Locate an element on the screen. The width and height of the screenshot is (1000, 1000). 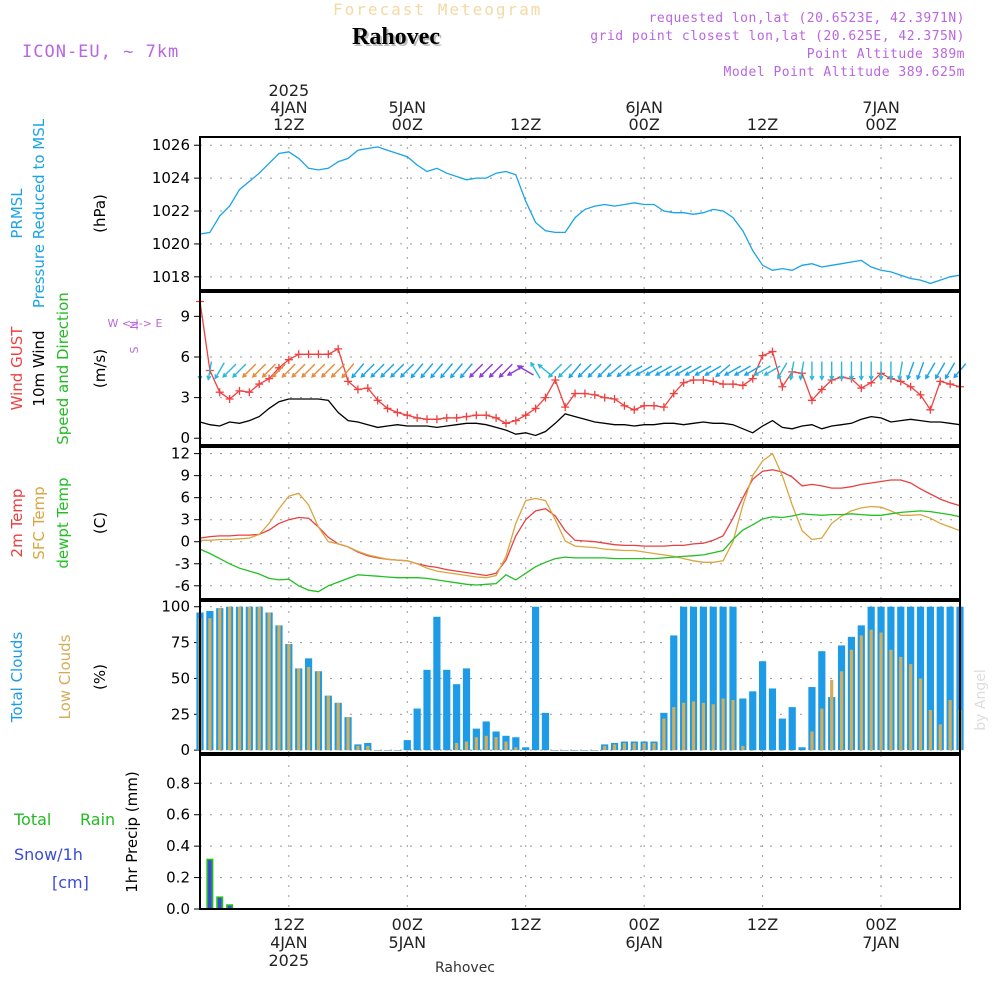
compass-west-east: W <-|-> E is located at coordinates (135, 323).